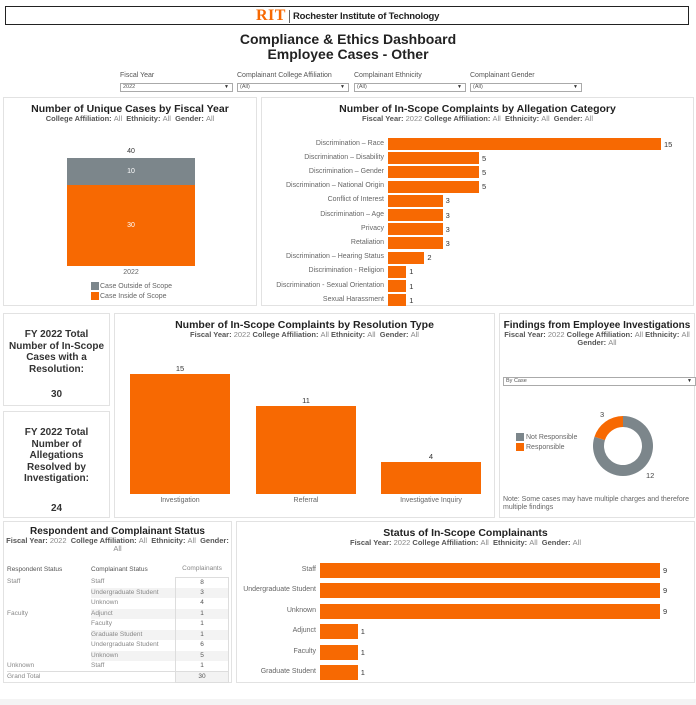 The height and width of the screenshot is (705, 696). I want to click on fiscal-year-select: 2022 ▼, so click(176, 87).